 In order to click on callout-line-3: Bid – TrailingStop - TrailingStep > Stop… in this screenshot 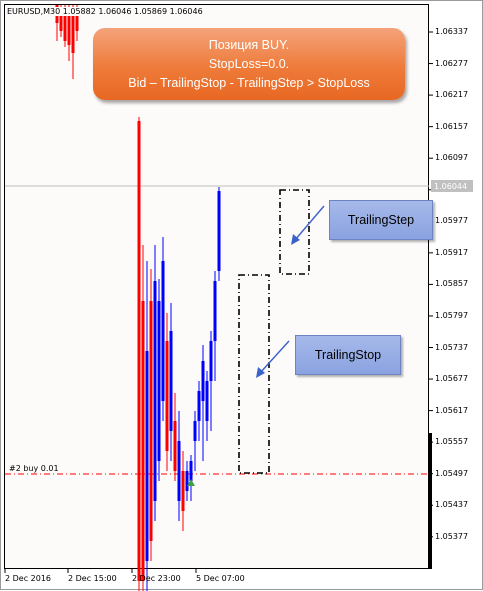, I will do `click(249, 82)`.